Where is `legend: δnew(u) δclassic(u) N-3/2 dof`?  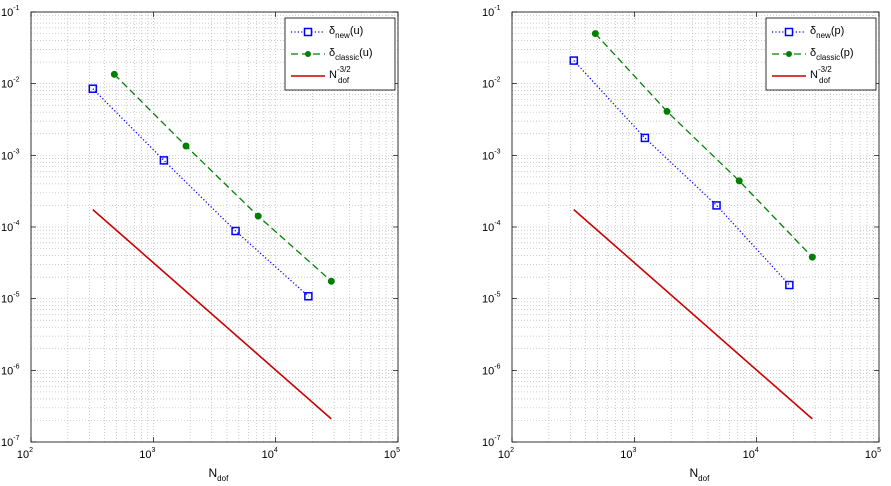
legend: δnew(u) δclassic(u) N-3/2 dof is located at coordinates (340, 54).